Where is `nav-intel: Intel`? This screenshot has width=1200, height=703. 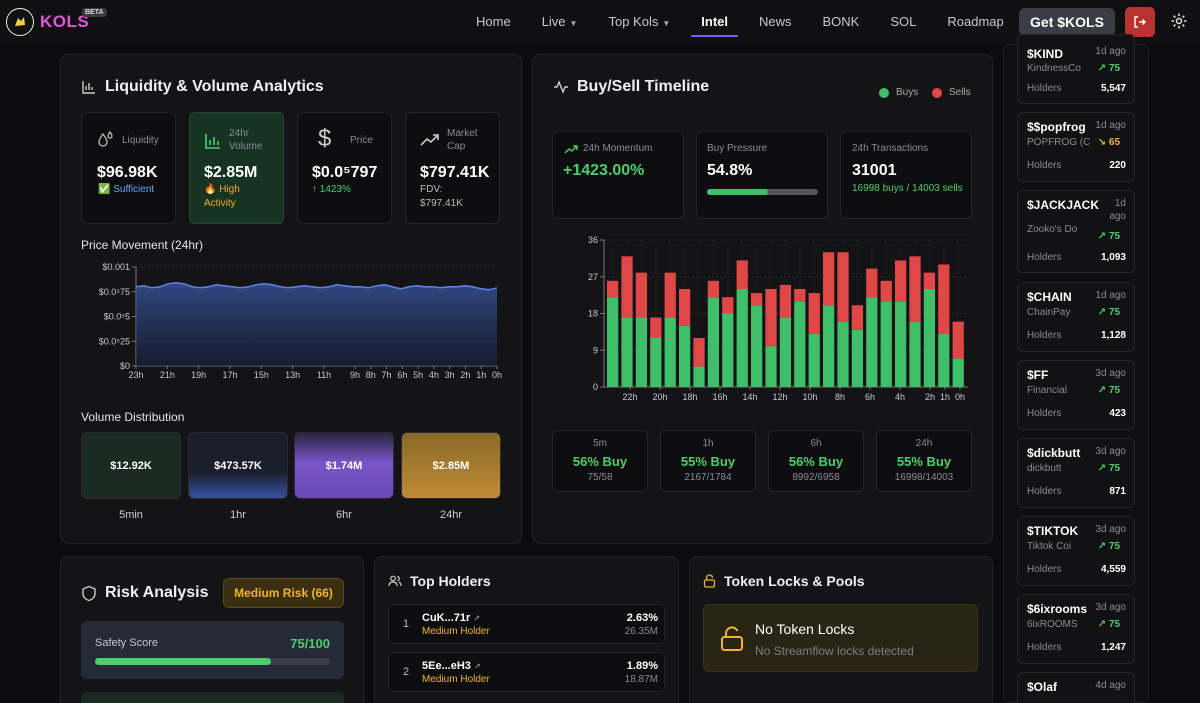
nav-intel: Intel is located at coordinates (714, 22).